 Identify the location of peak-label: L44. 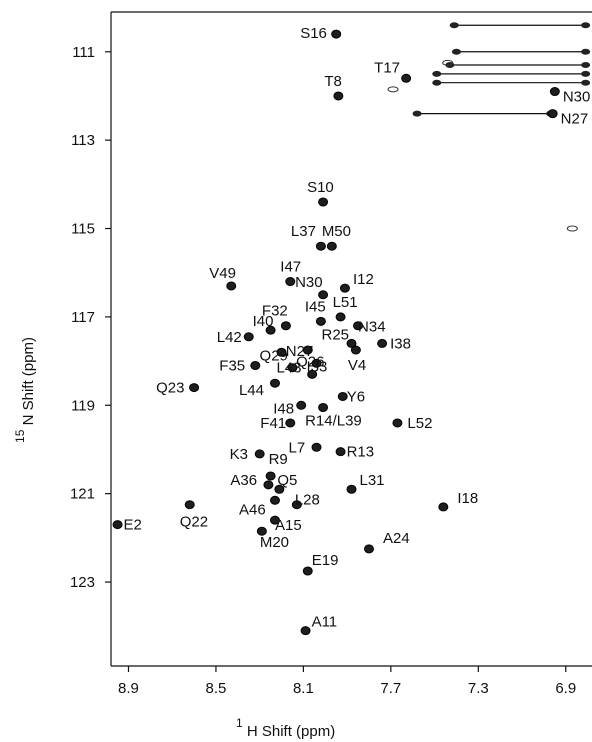
(251, 390).